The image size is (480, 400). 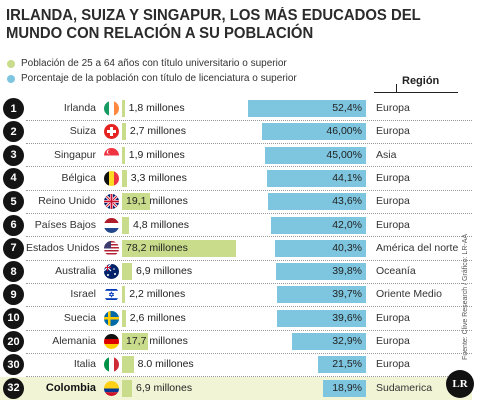 What do you see at coordinates (65, 224) in the screenshot?
I see `country-label: Países Bajos` at bounding box center [65, 224].